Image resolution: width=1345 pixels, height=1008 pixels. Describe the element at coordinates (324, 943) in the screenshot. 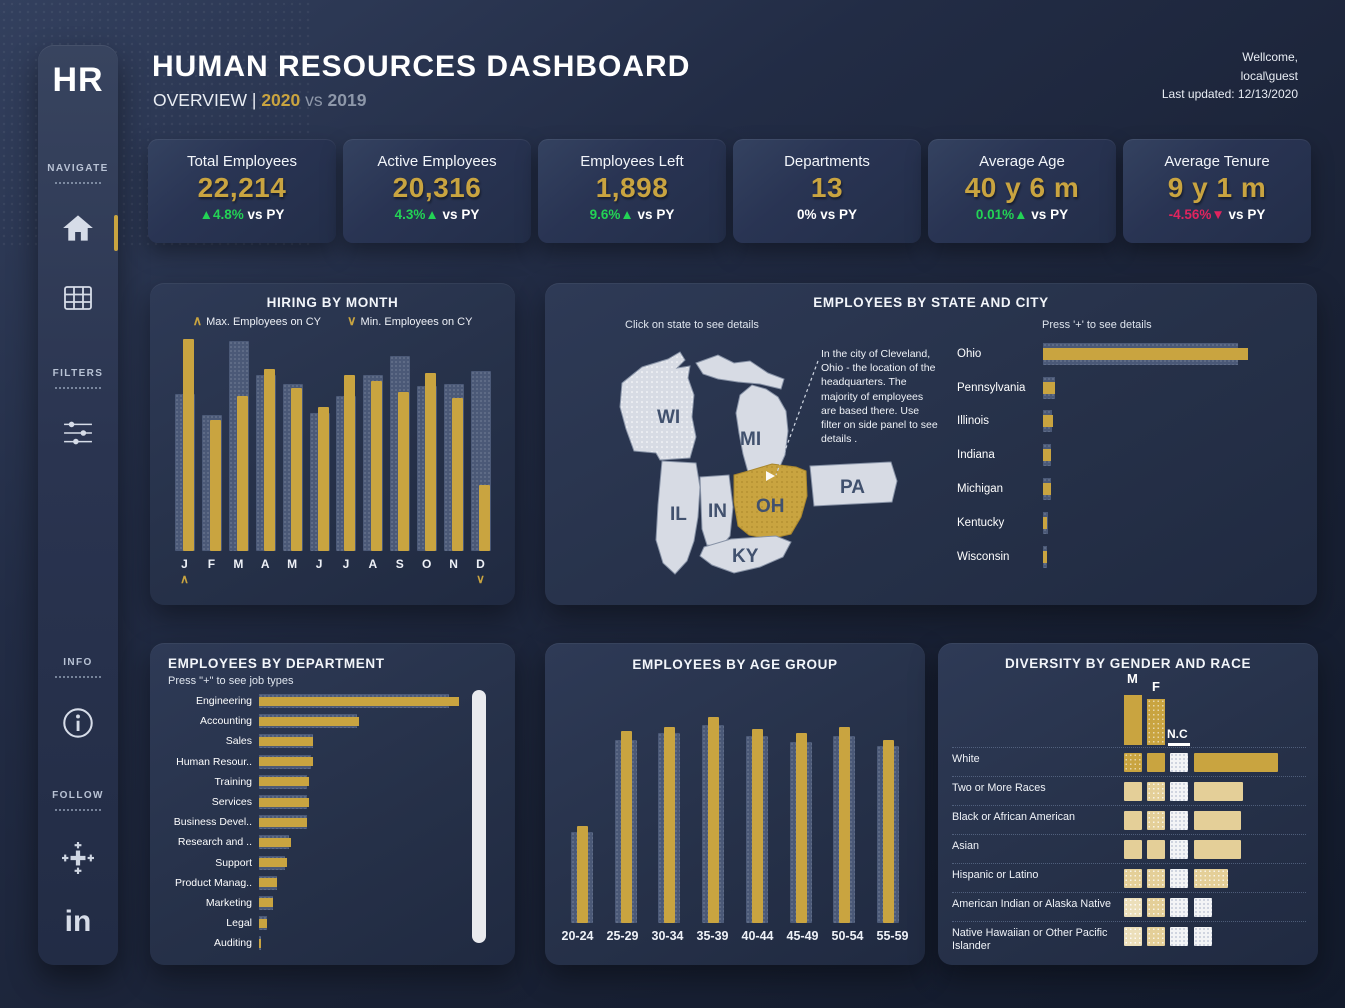

I see `department-row: Auditing` at that location.